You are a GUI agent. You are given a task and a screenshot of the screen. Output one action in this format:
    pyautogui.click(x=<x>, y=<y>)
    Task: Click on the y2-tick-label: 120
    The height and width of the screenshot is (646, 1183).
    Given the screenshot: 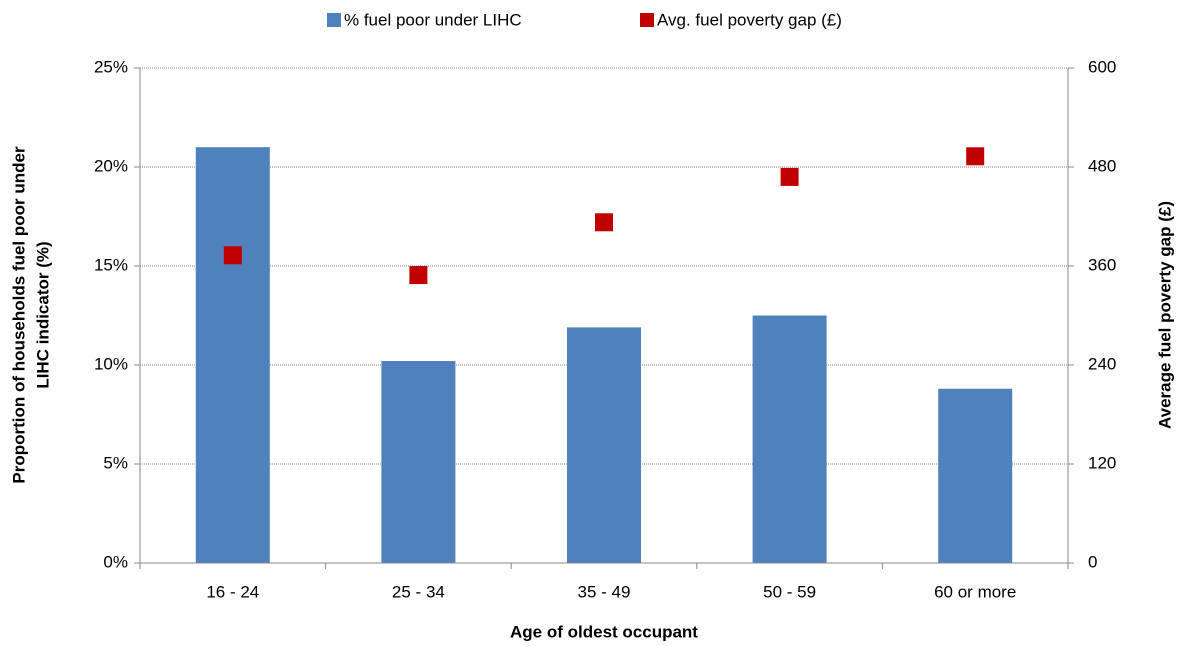 What is the action you would take?
    pyautogui.click(x=1102, y=462)
    